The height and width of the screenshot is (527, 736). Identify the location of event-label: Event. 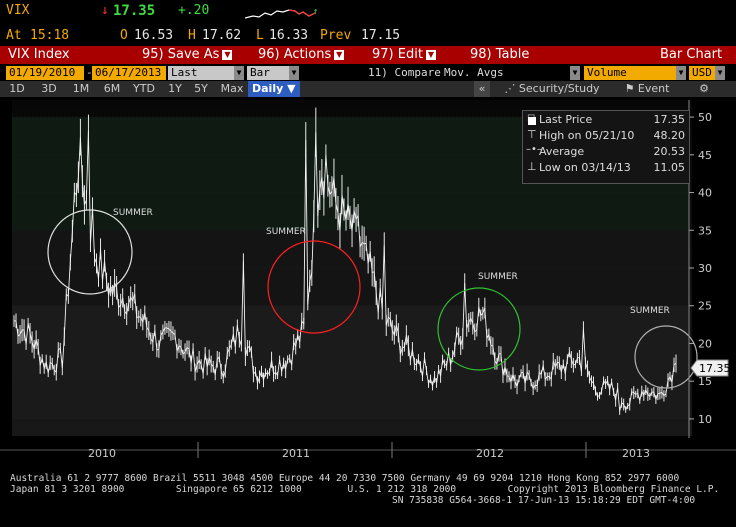
(653, 88).